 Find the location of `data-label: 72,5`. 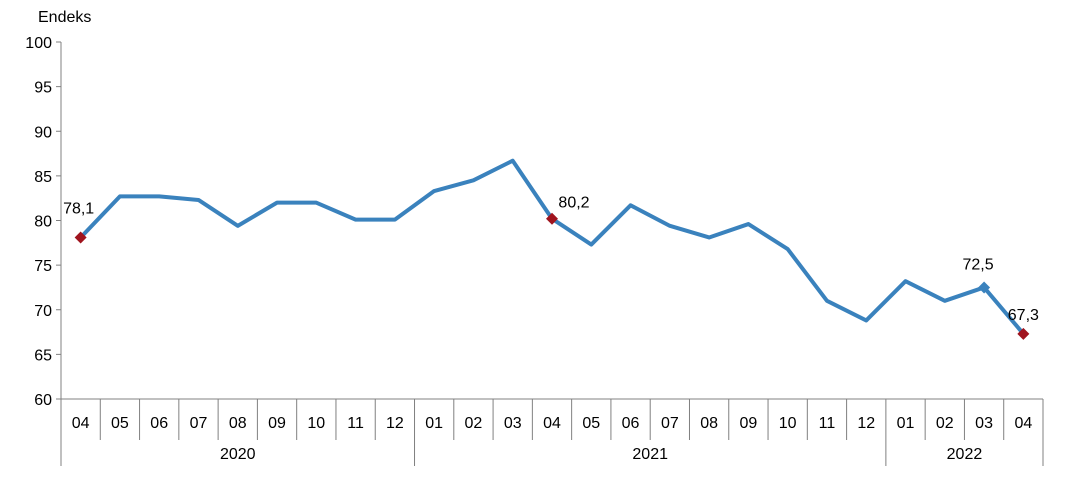

data-label: 72,5 is located at coordinates (978, 264).